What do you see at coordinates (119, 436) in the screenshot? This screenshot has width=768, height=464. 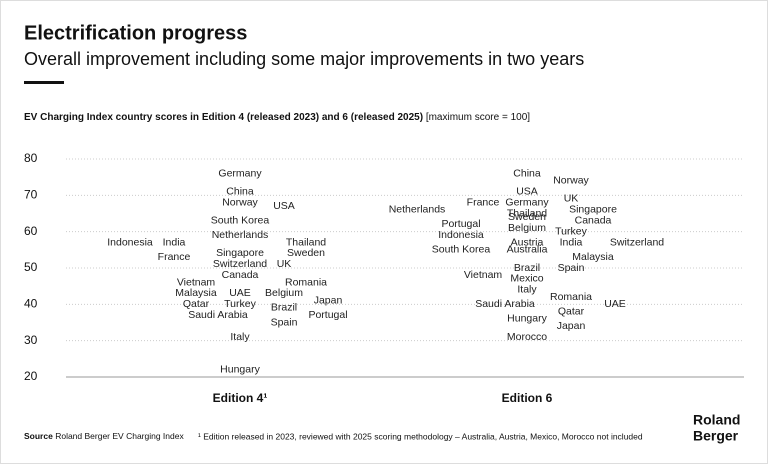 I see `source-text: Roland Berger EV Charging Index` at bounding box center [119, 436].